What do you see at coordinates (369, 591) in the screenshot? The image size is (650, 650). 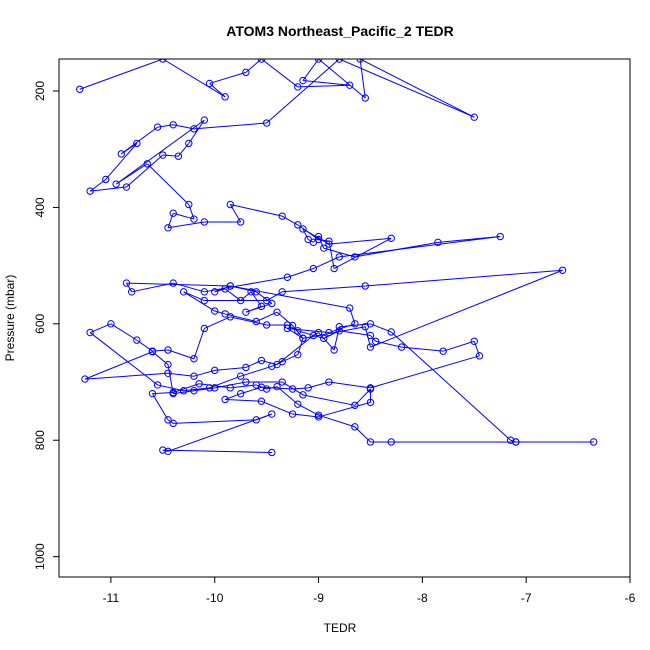 I see `x-axis: -11 -10 -9 -8 -7 -6` at bounding box center [369, 591].